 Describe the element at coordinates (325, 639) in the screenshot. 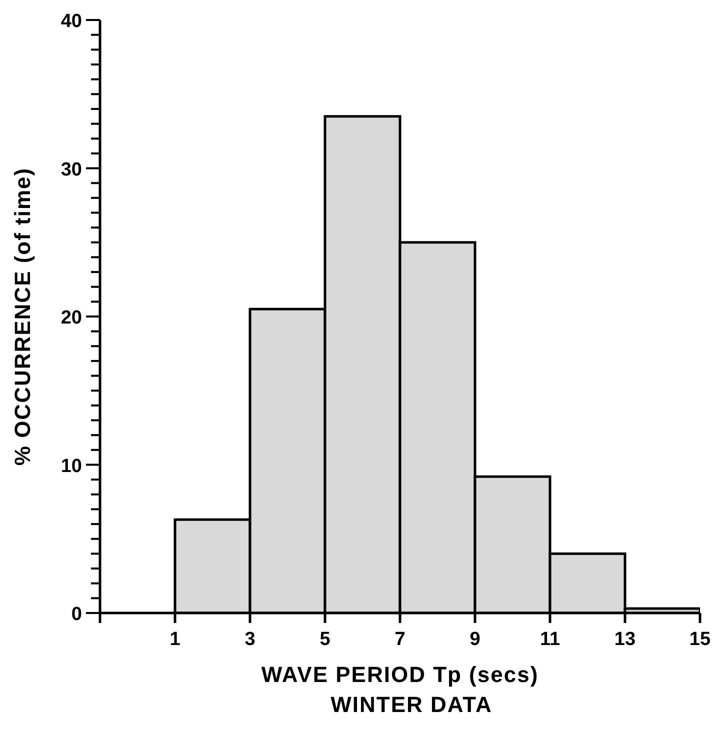

I see `x-tick-label: 5` at that location.